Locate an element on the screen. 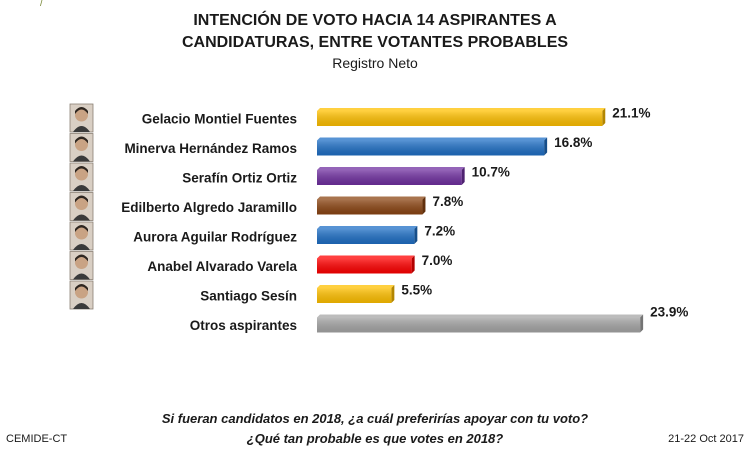  category-label: Gelacio Montiel Fuentes is located at coordinates (219, 119).